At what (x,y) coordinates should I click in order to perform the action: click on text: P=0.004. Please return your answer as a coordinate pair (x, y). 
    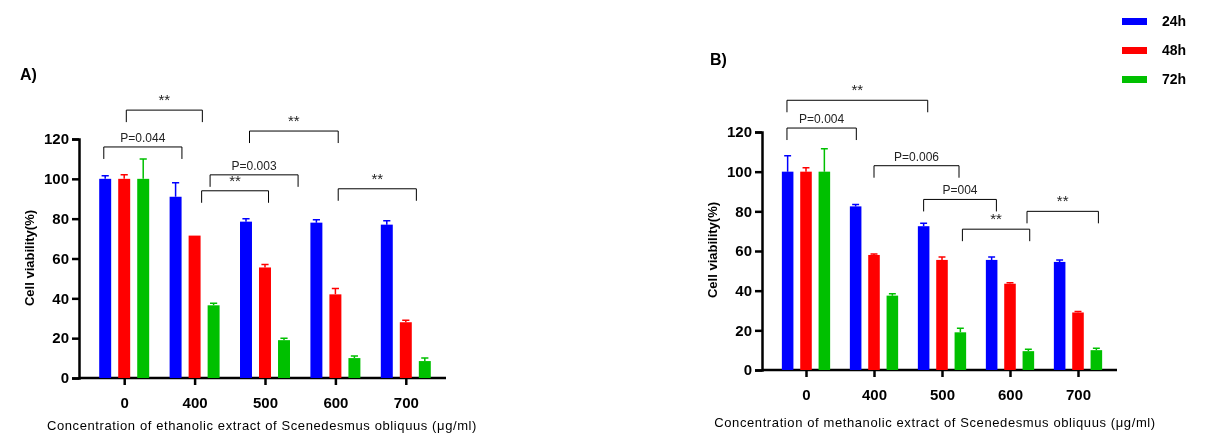
    Looking at the image, I should click on (822, 119).